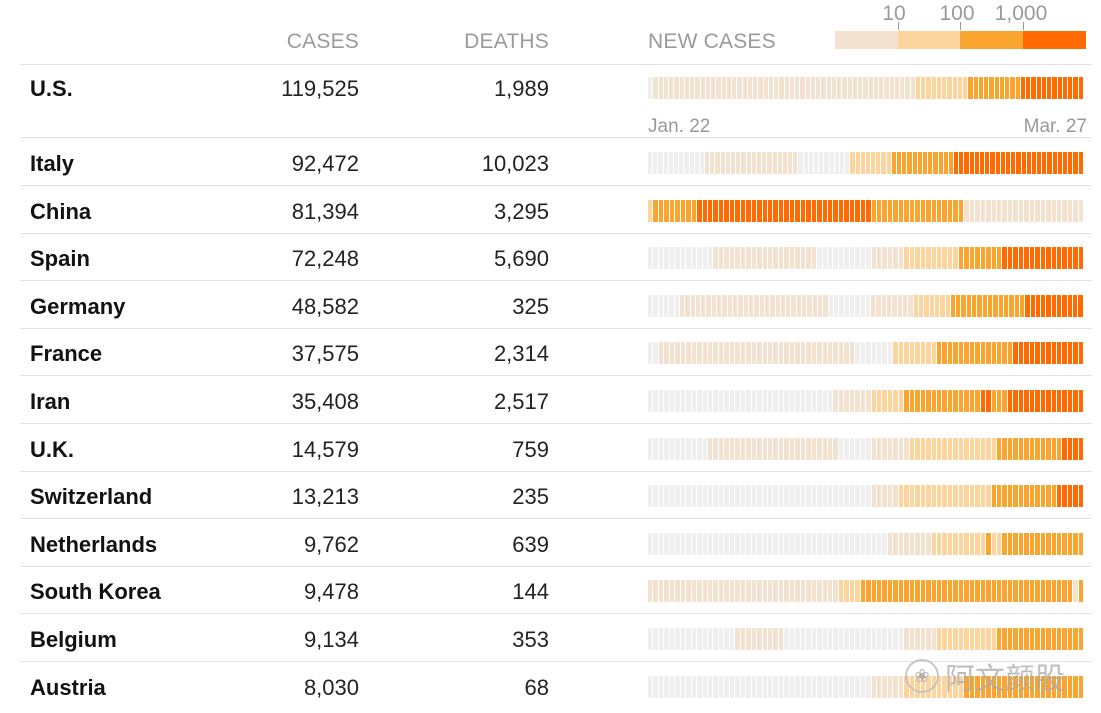 The width and height of the screenshot is (1101, 713). Describe the element at coordinates (556, 102) in the screenshot. I see `table-row: U.S. 119,525 1,989` at that location.